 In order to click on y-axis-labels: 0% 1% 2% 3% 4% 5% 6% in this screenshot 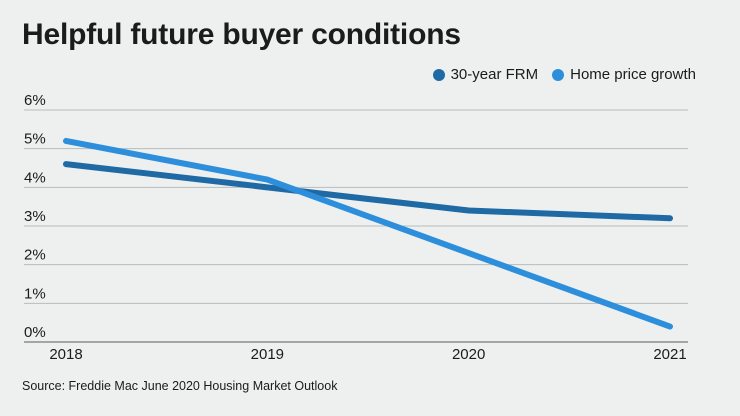, I will do `click(35, 216)`.